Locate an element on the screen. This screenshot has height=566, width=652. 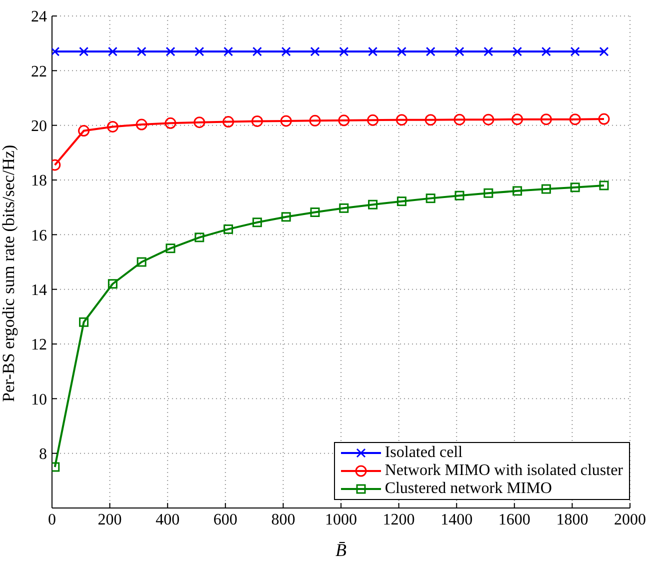
y-tick-label: 20 is located at coordinates (39, 127).